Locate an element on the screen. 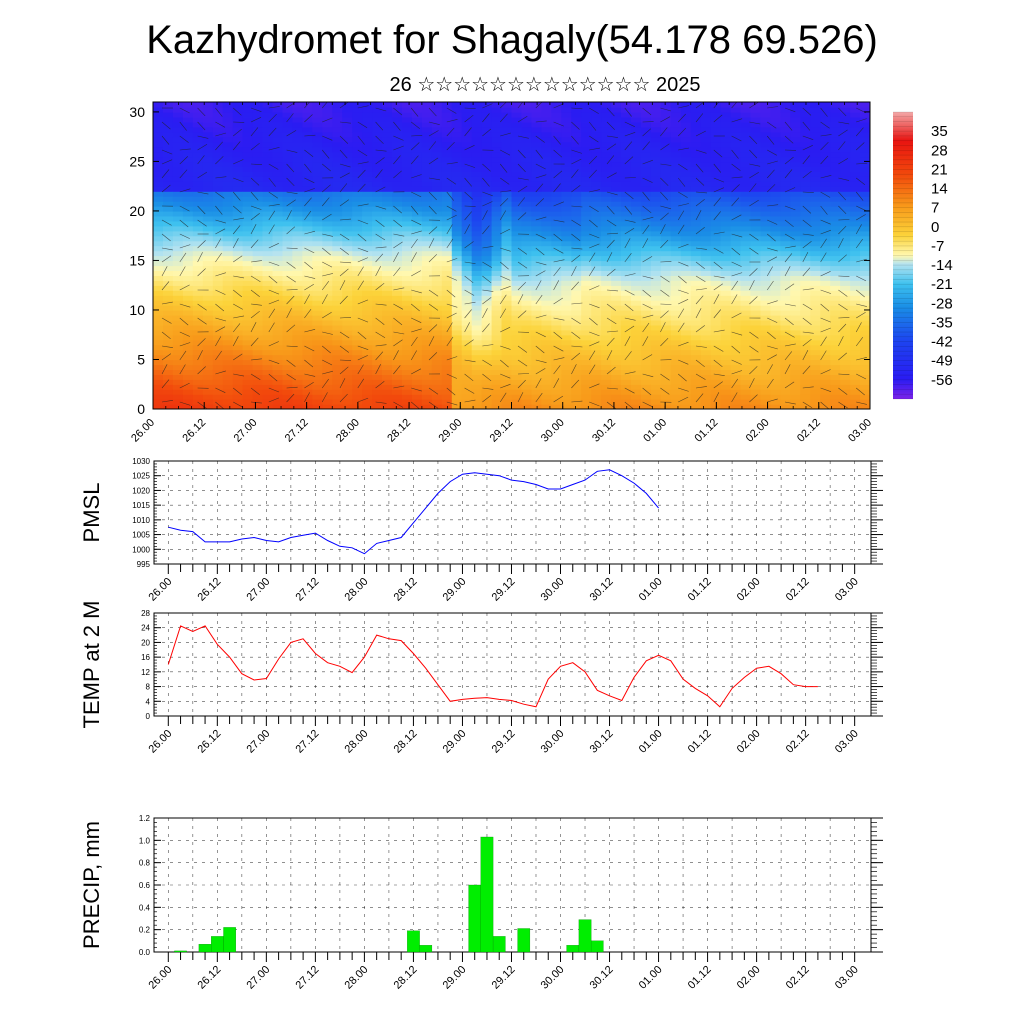 This screenshot has height=1024, width=1024. colorbar-label: -21 is located at coordinates (942, 284).